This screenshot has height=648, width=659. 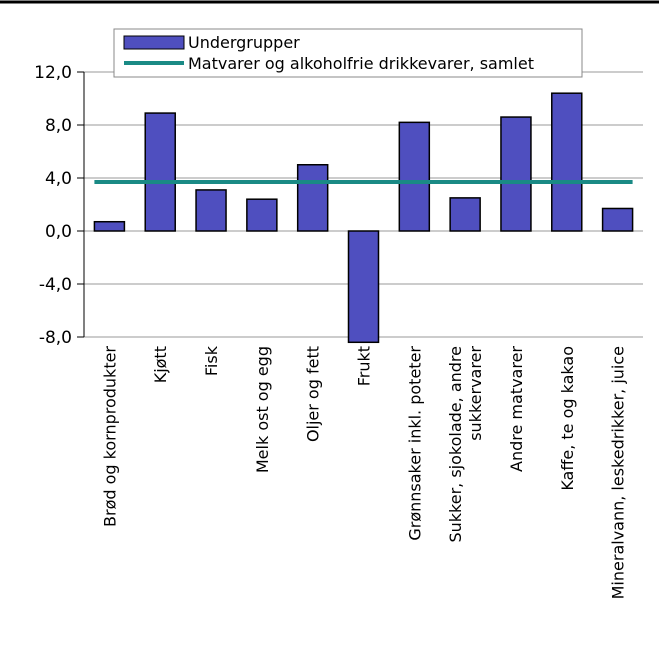 What do you see at coordinates (414, 443) in the screenshot?
I see `category-label: Grønnsaker inkl. poteter` at bounding box center [414, 443].